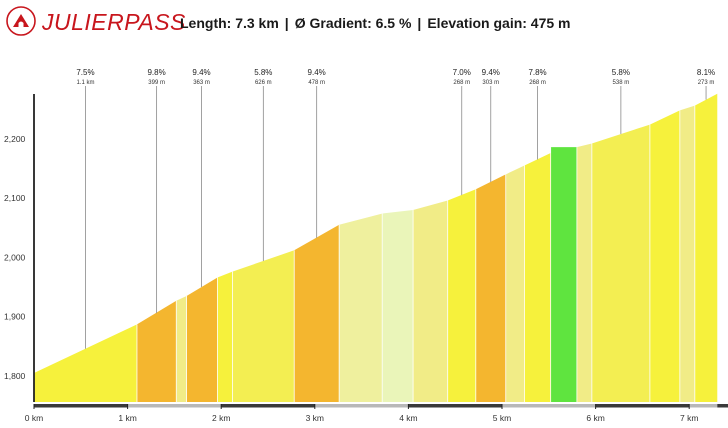 The image size is (728, 428). What do you see at coordinates (229, 23) in the screenshot?
I see `length-stat: Length: 7.3 km` at bounding box center [229, 23].